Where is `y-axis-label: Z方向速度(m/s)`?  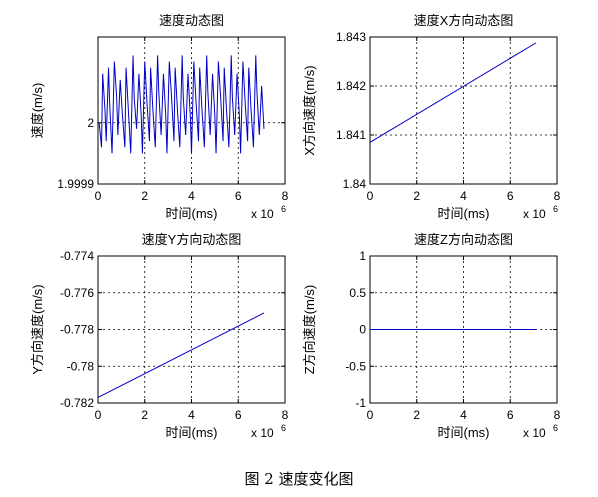 y-axis-label: Z方向速度(m/s) is located at coordinates (309, 330).